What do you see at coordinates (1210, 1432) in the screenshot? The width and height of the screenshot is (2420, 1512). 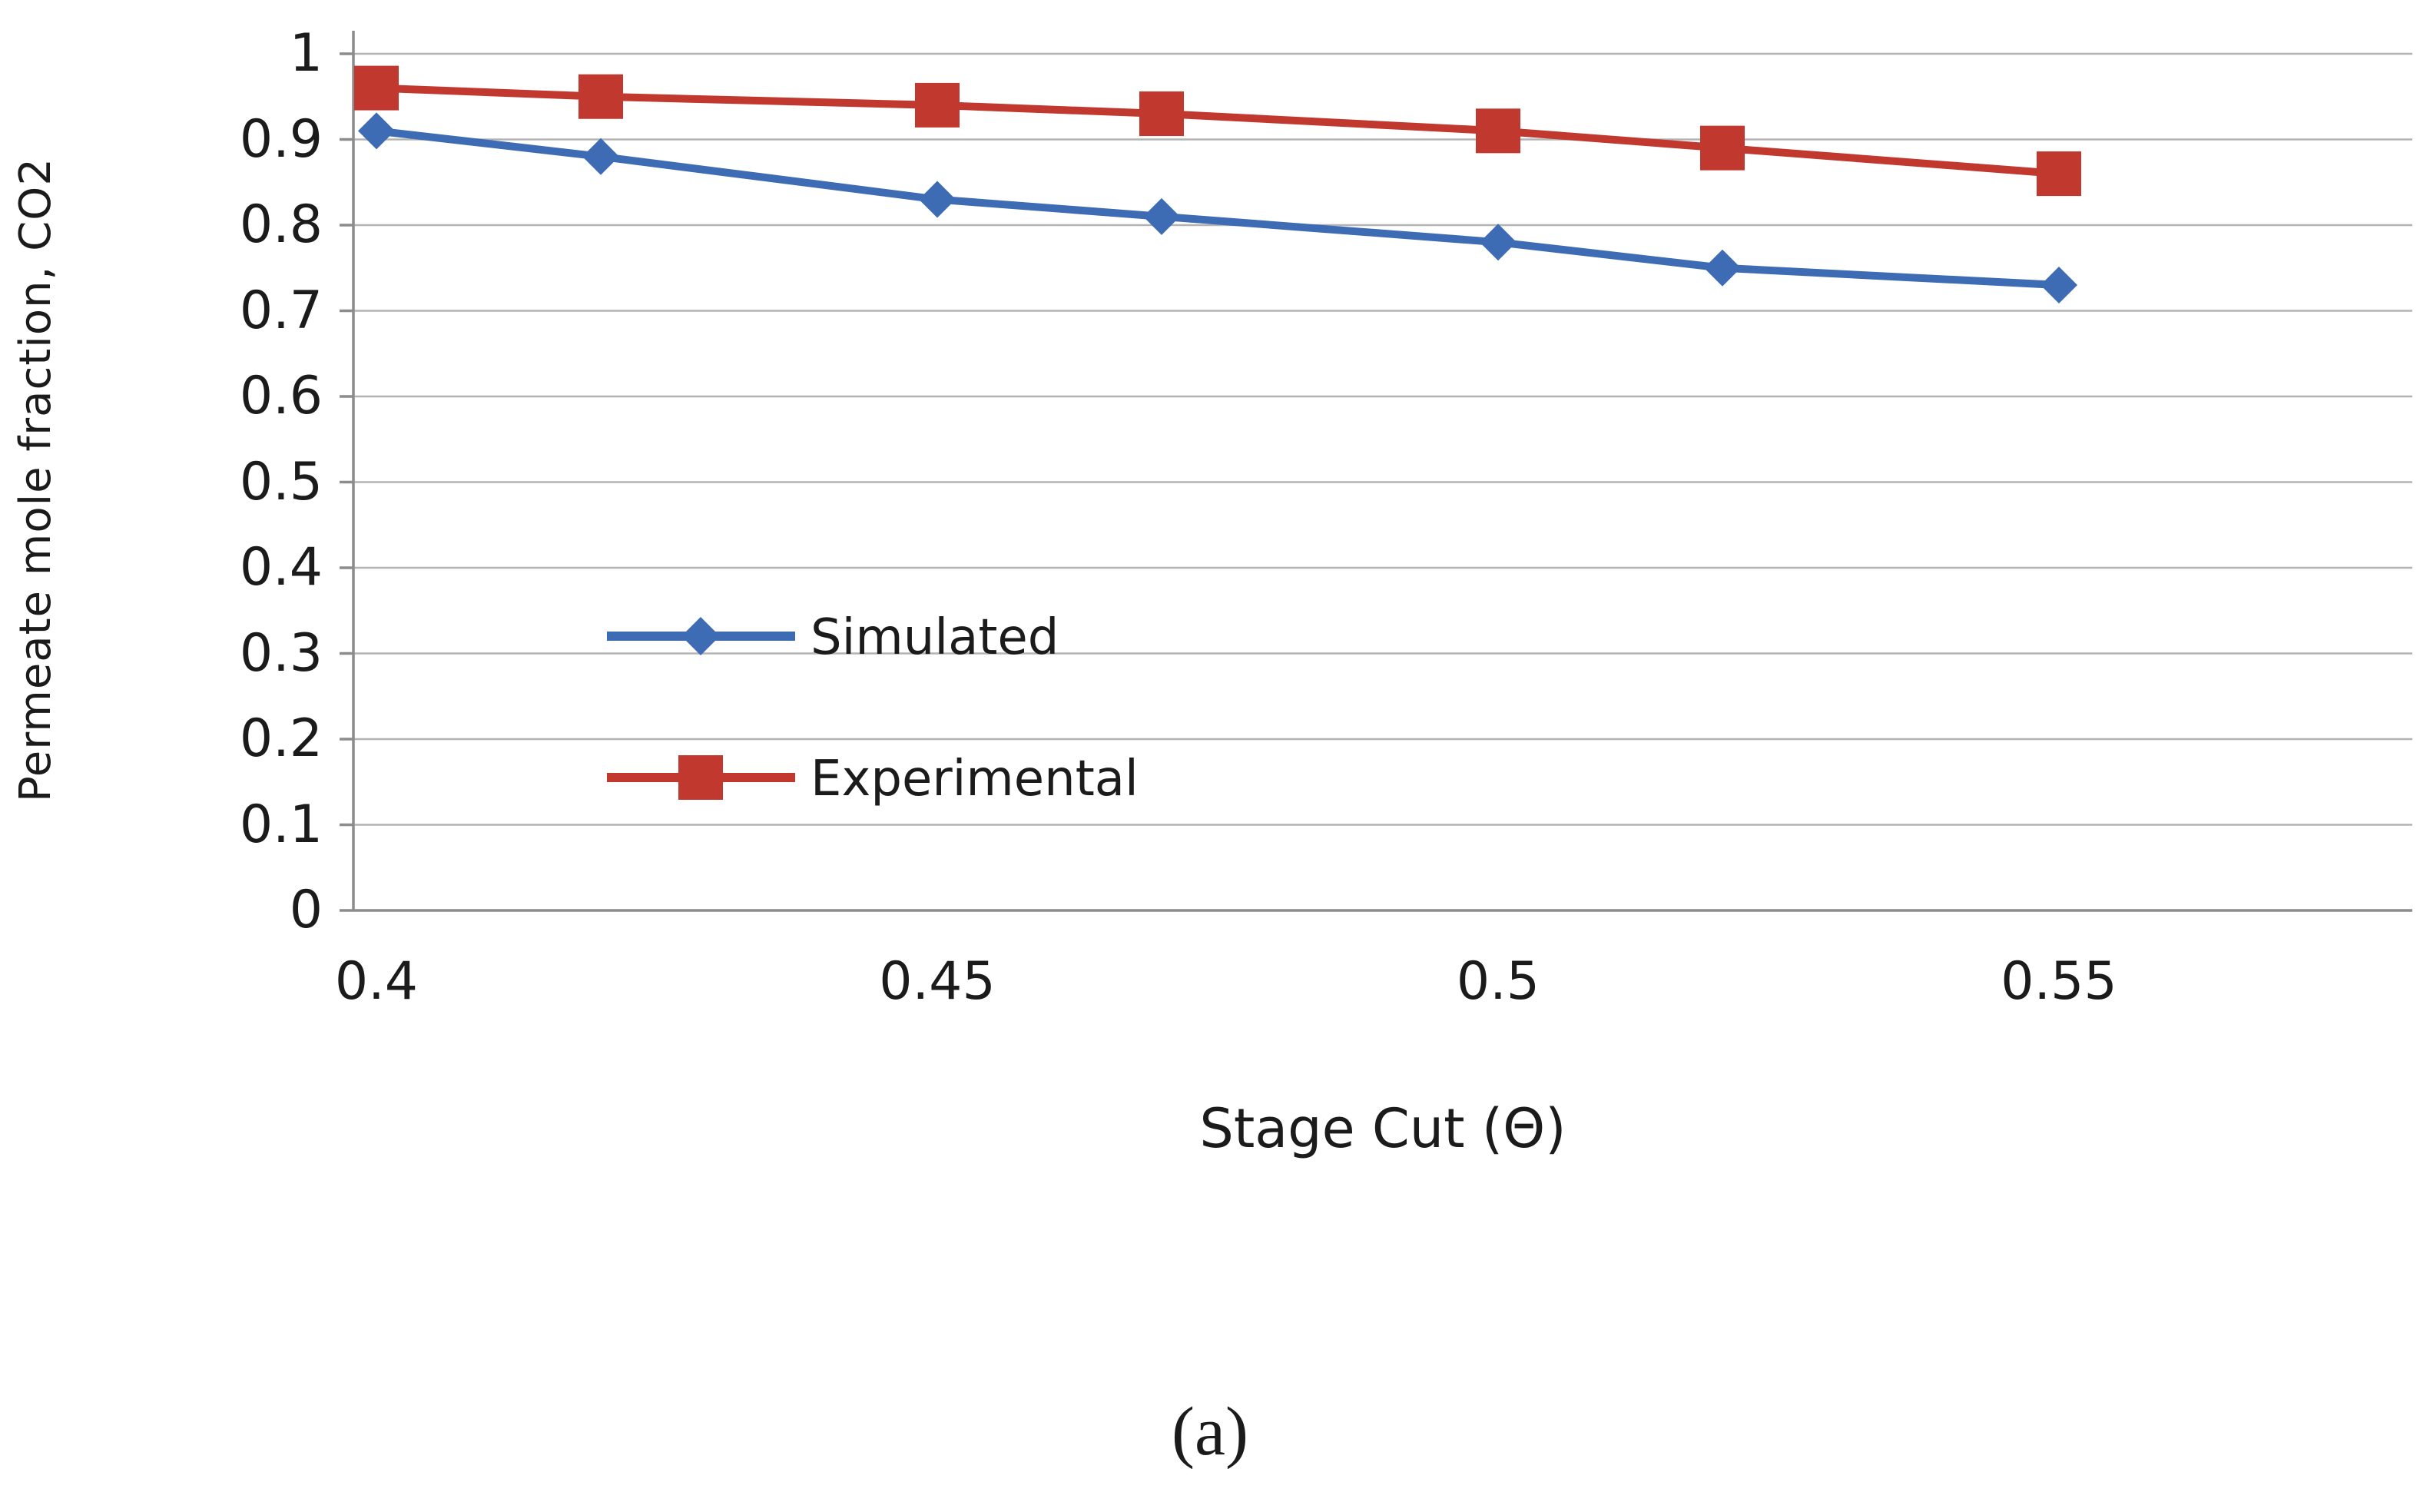 I see `subfigure-caption: (a)` at bounding box center [1210, 1432].